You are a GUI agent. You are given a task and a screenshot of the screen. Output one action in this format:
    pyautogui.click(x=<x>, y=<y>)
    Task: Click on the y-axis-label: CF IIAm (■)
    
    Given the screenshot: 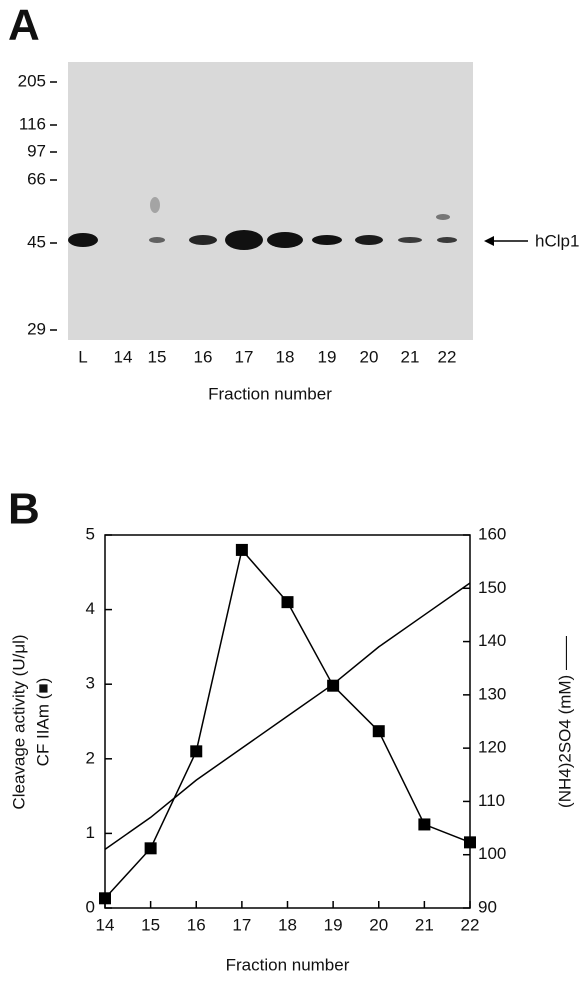 What is the action you would take?
    pyautogui.click(x=42, y=722)
    